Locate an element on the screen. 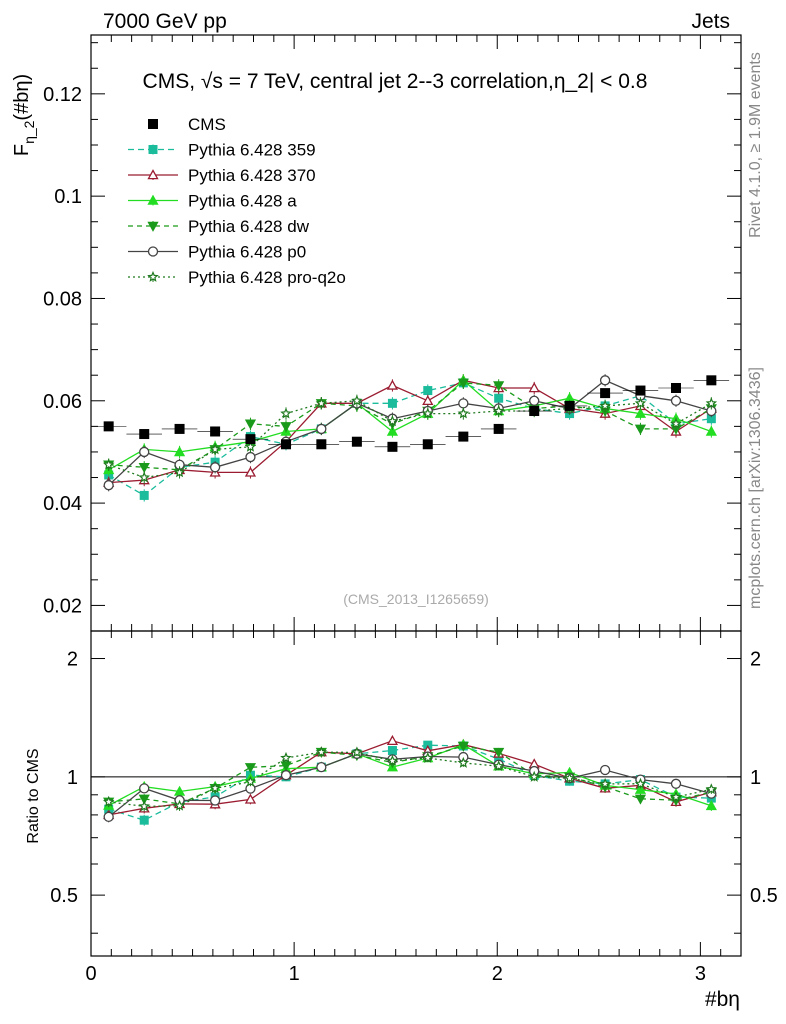 Image resolution: width=786 pixels, height=1024 pixels. x-axis-label: #bη is located at coordinates (722, 999).